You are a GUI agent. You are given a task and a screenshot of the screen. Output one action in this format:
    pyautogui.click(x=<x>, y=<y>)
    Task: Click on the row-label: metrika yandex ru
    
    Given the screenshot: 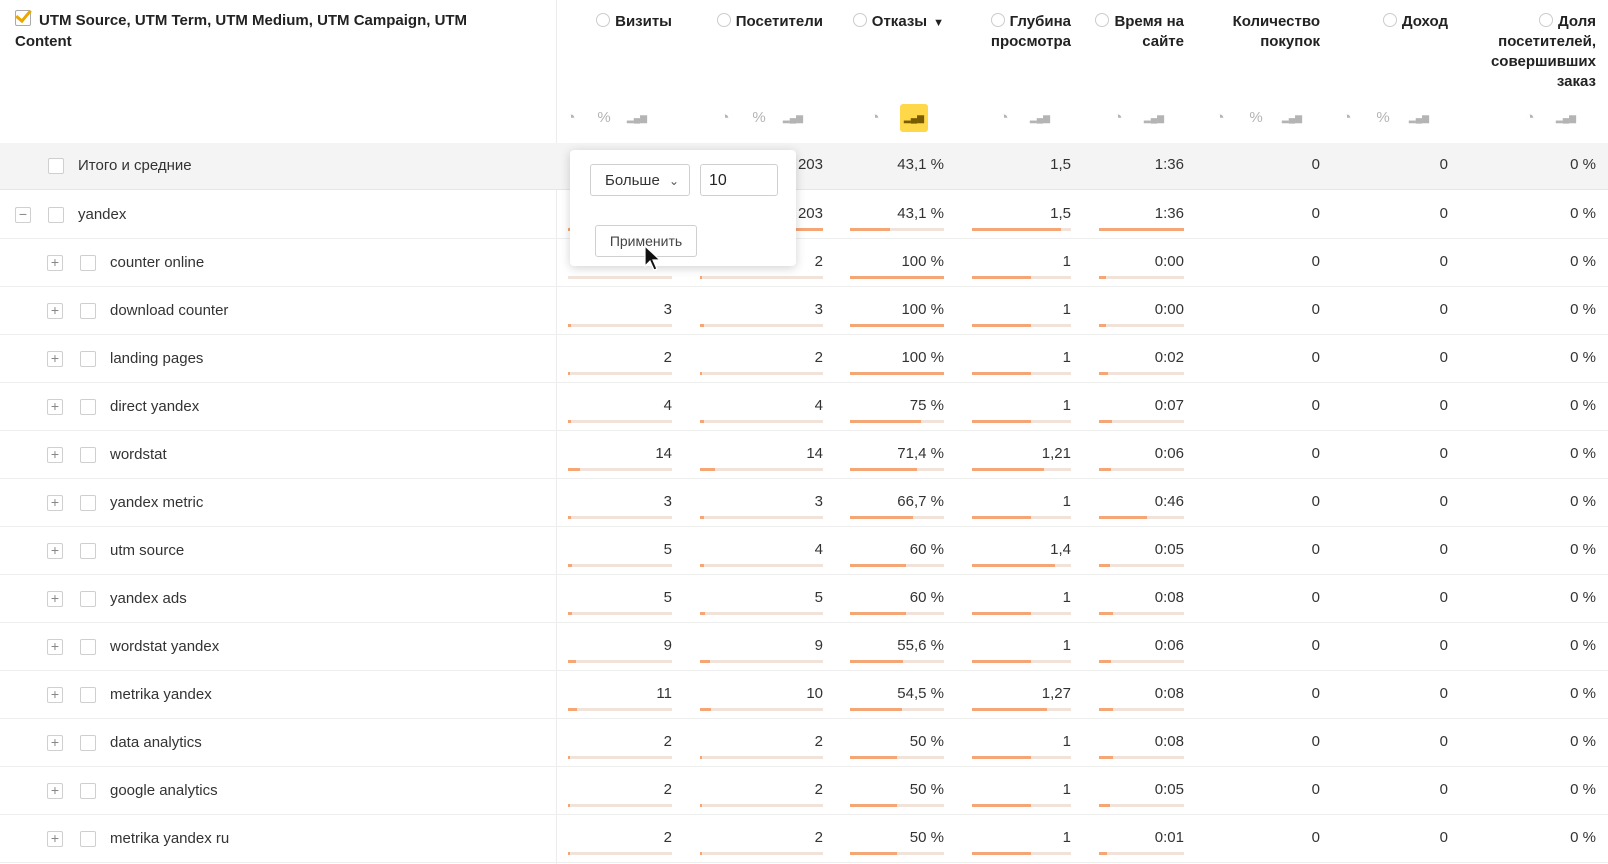 What is the action you would take?
    pyautogui.click(x=170, y=838)
    